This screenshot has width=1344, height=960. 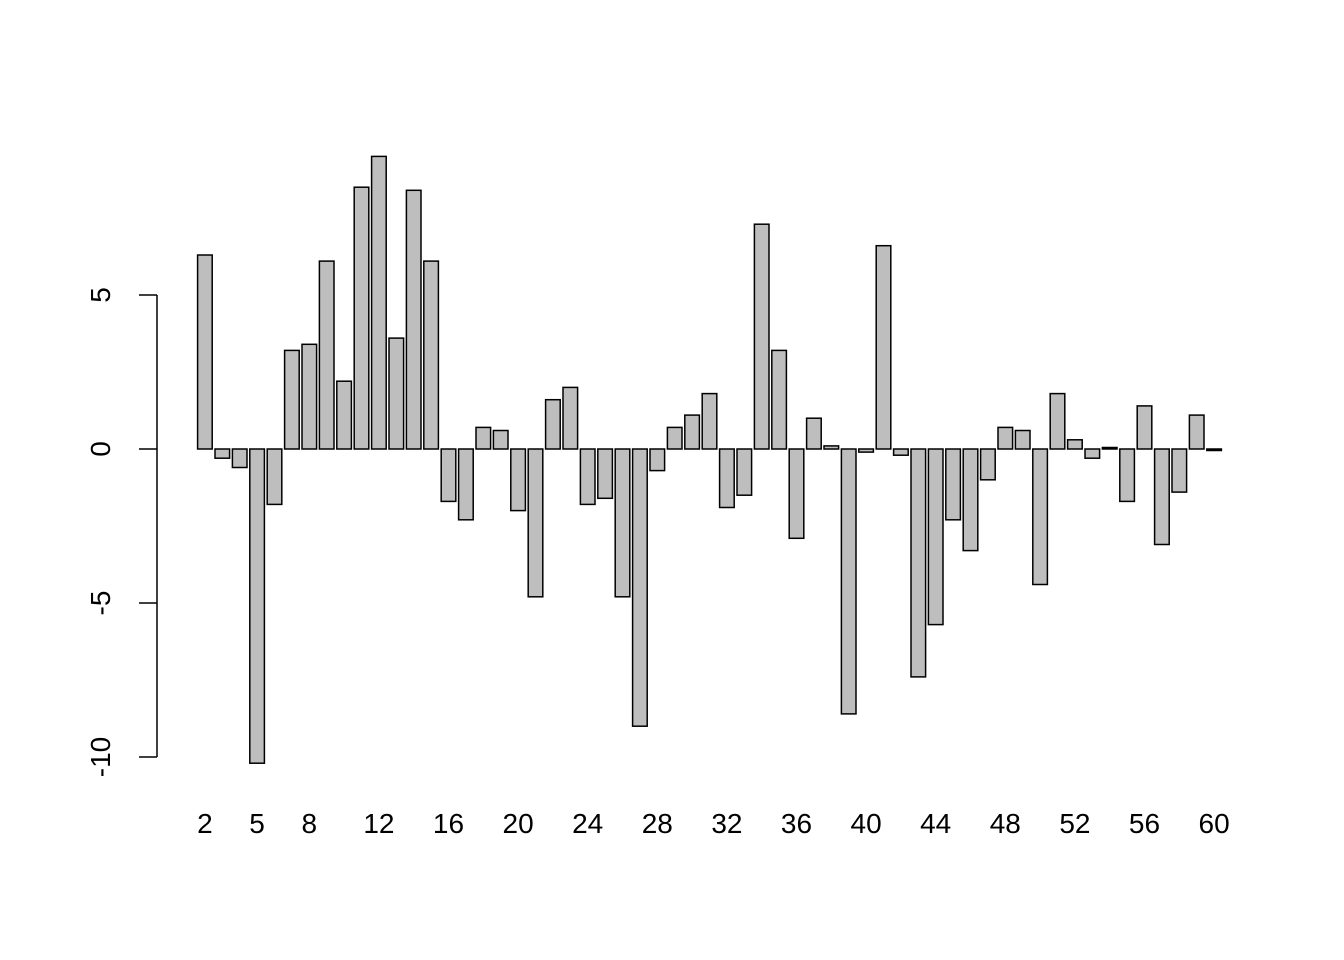 What do you see at coordinates (935, 823) in the screenshot?
I see `x-tick-label: 44` at bounding box center [935, 823].